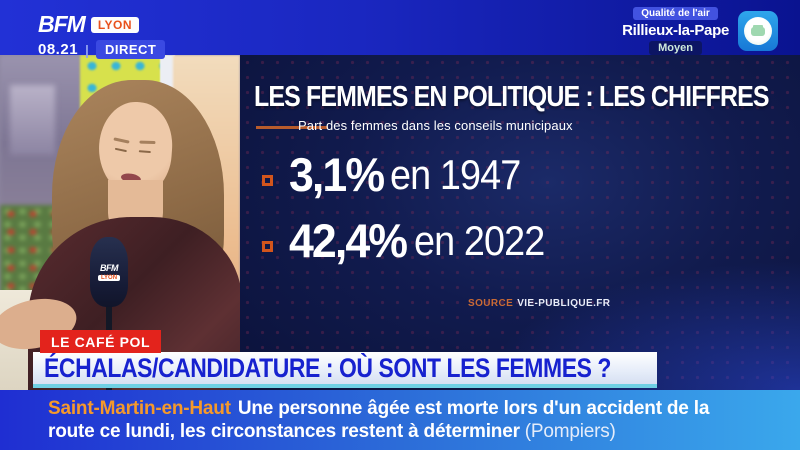 The width and height of the screenshot is (800, 450). I want to click on stat-row: 42,4% en 2022, so click(410, 240).